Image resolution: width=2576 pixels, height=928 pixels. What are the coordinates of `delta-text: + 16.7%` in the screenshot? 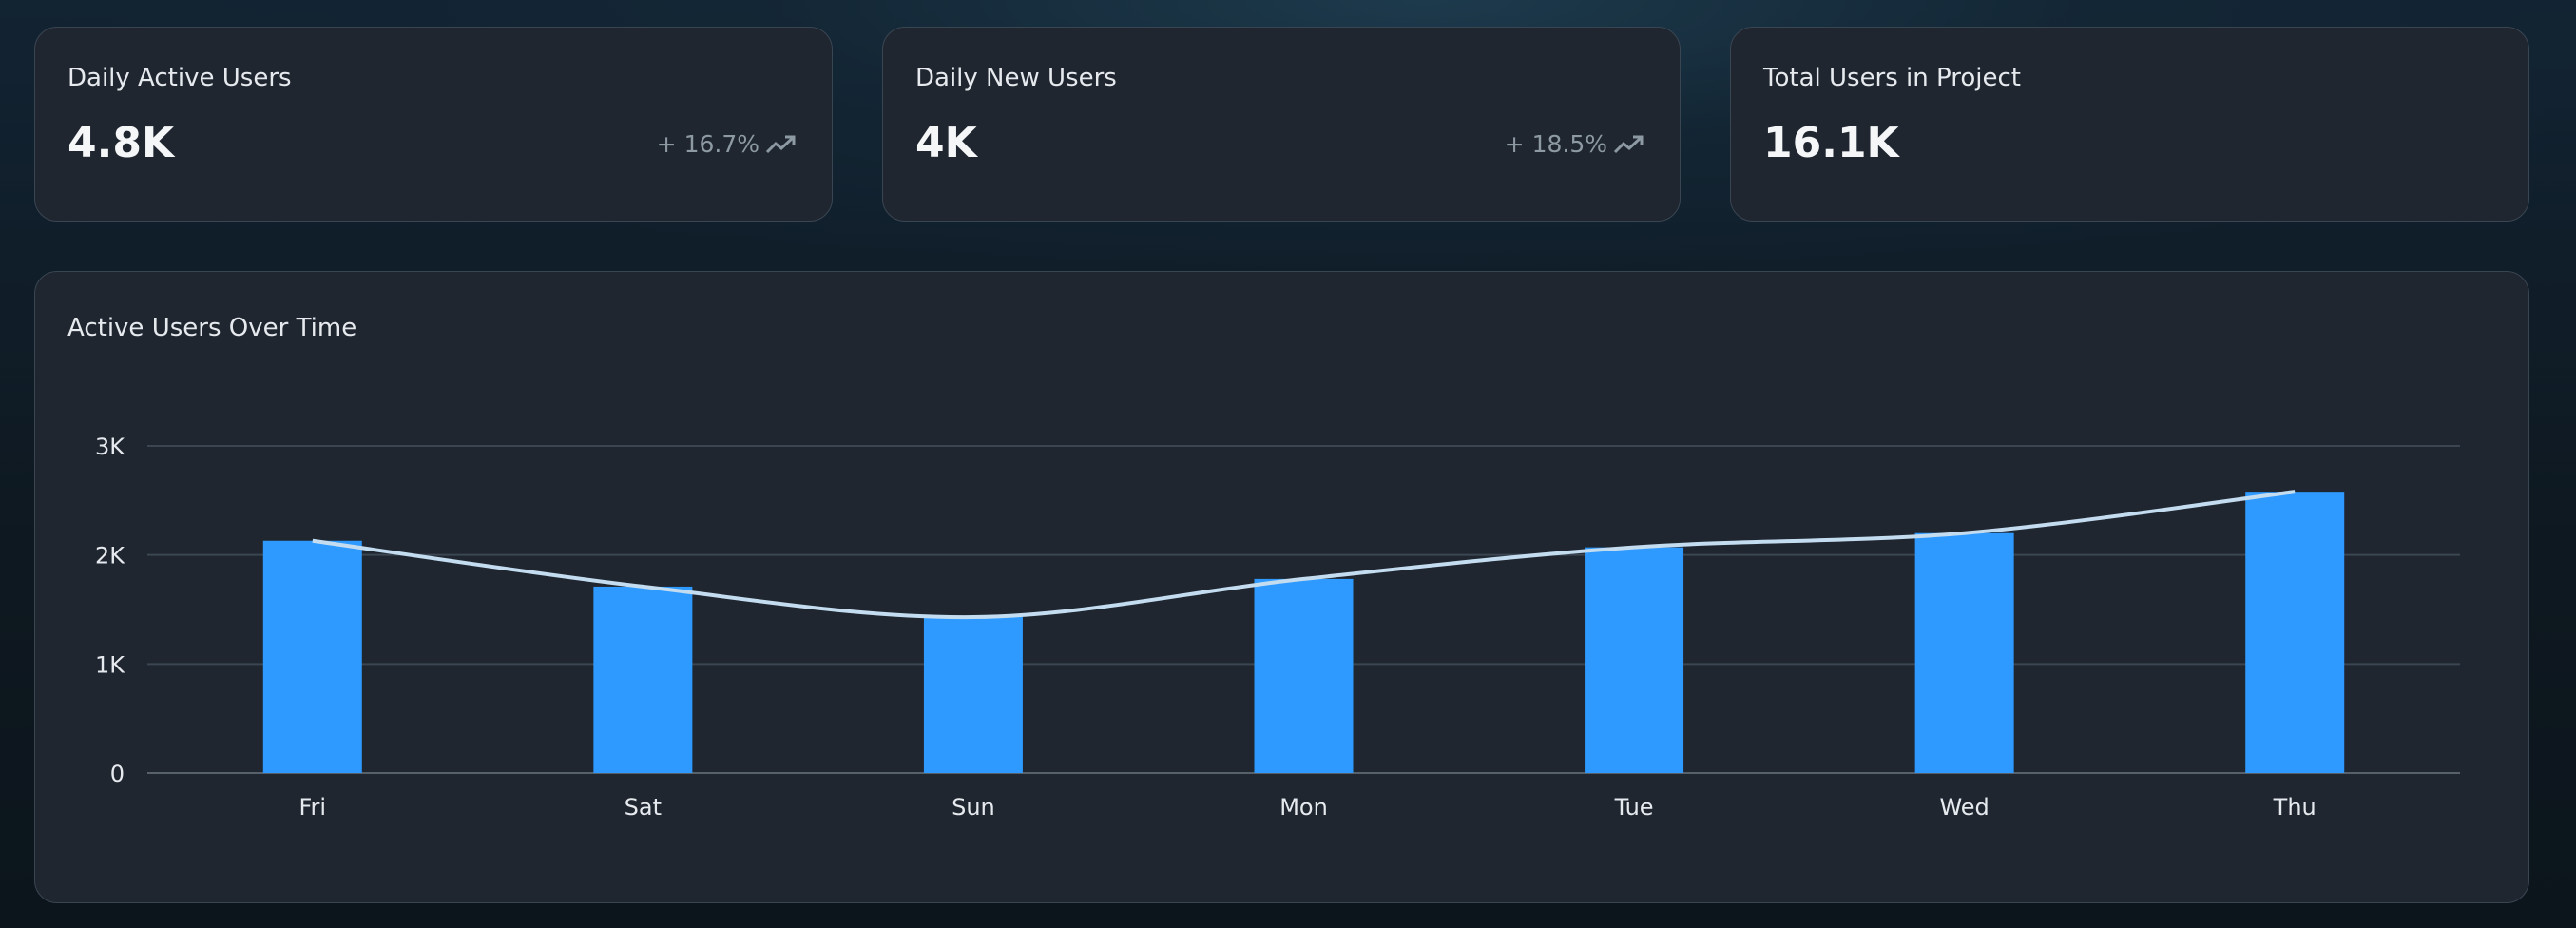 It's located at (708, 144).